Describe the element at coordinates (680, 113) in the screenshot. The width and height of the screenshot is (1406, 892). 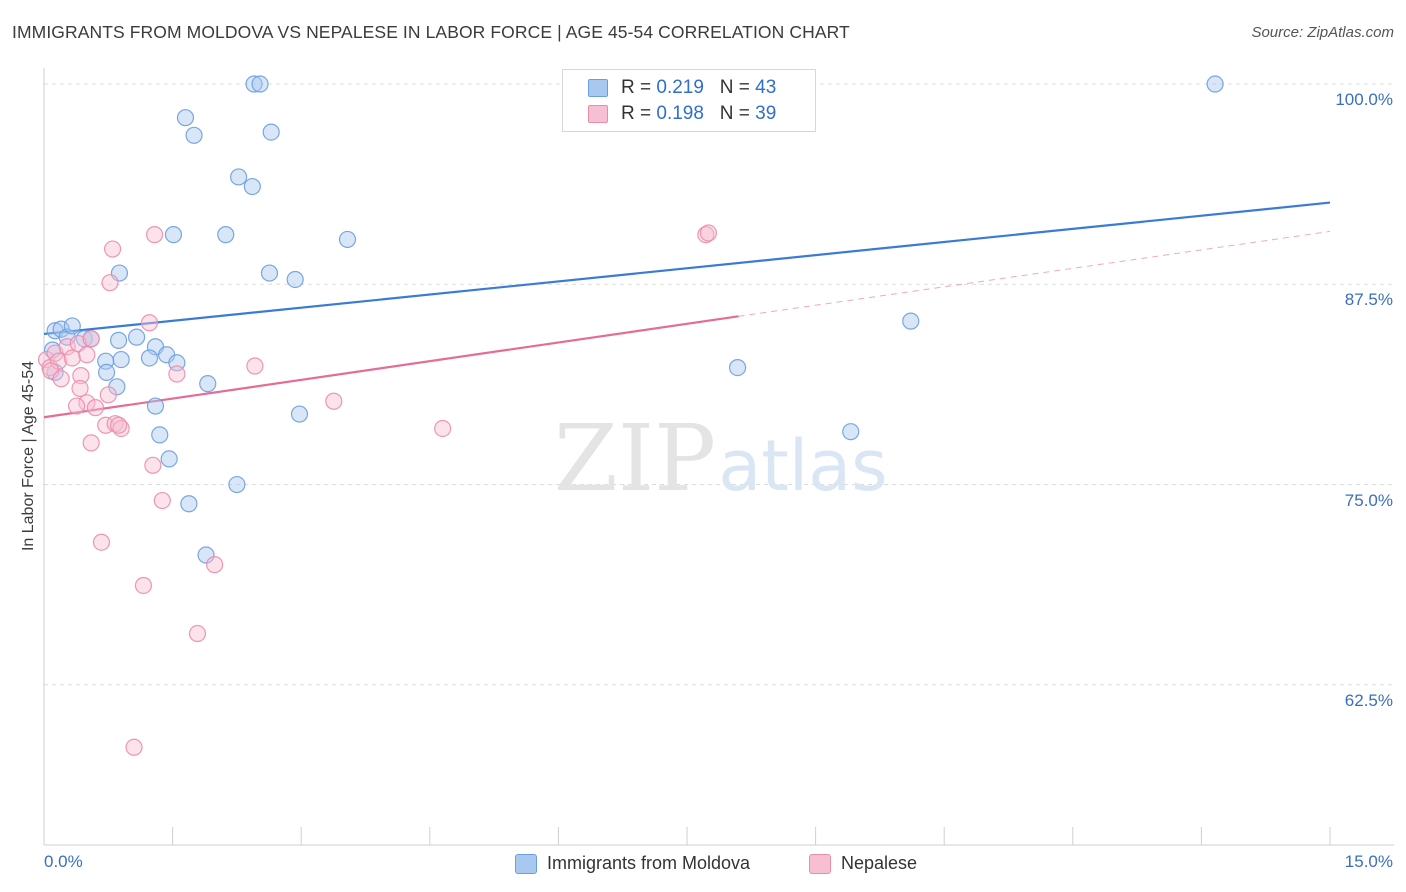
I see `legend-r-value-nepalese: 0.198` at that location.